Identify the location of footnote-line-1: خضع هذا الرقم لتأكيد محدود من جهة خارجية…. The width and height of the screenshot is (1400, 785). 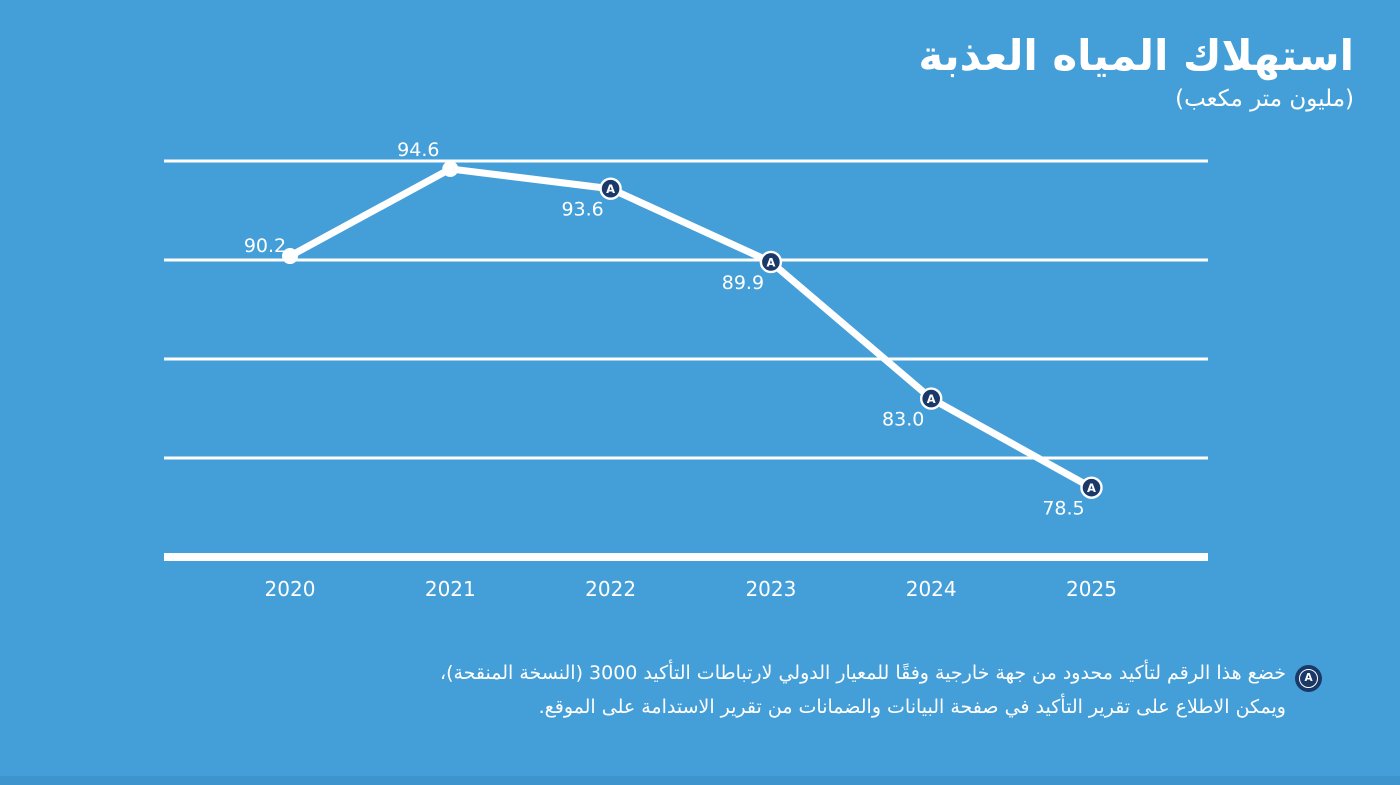
(862, 673).